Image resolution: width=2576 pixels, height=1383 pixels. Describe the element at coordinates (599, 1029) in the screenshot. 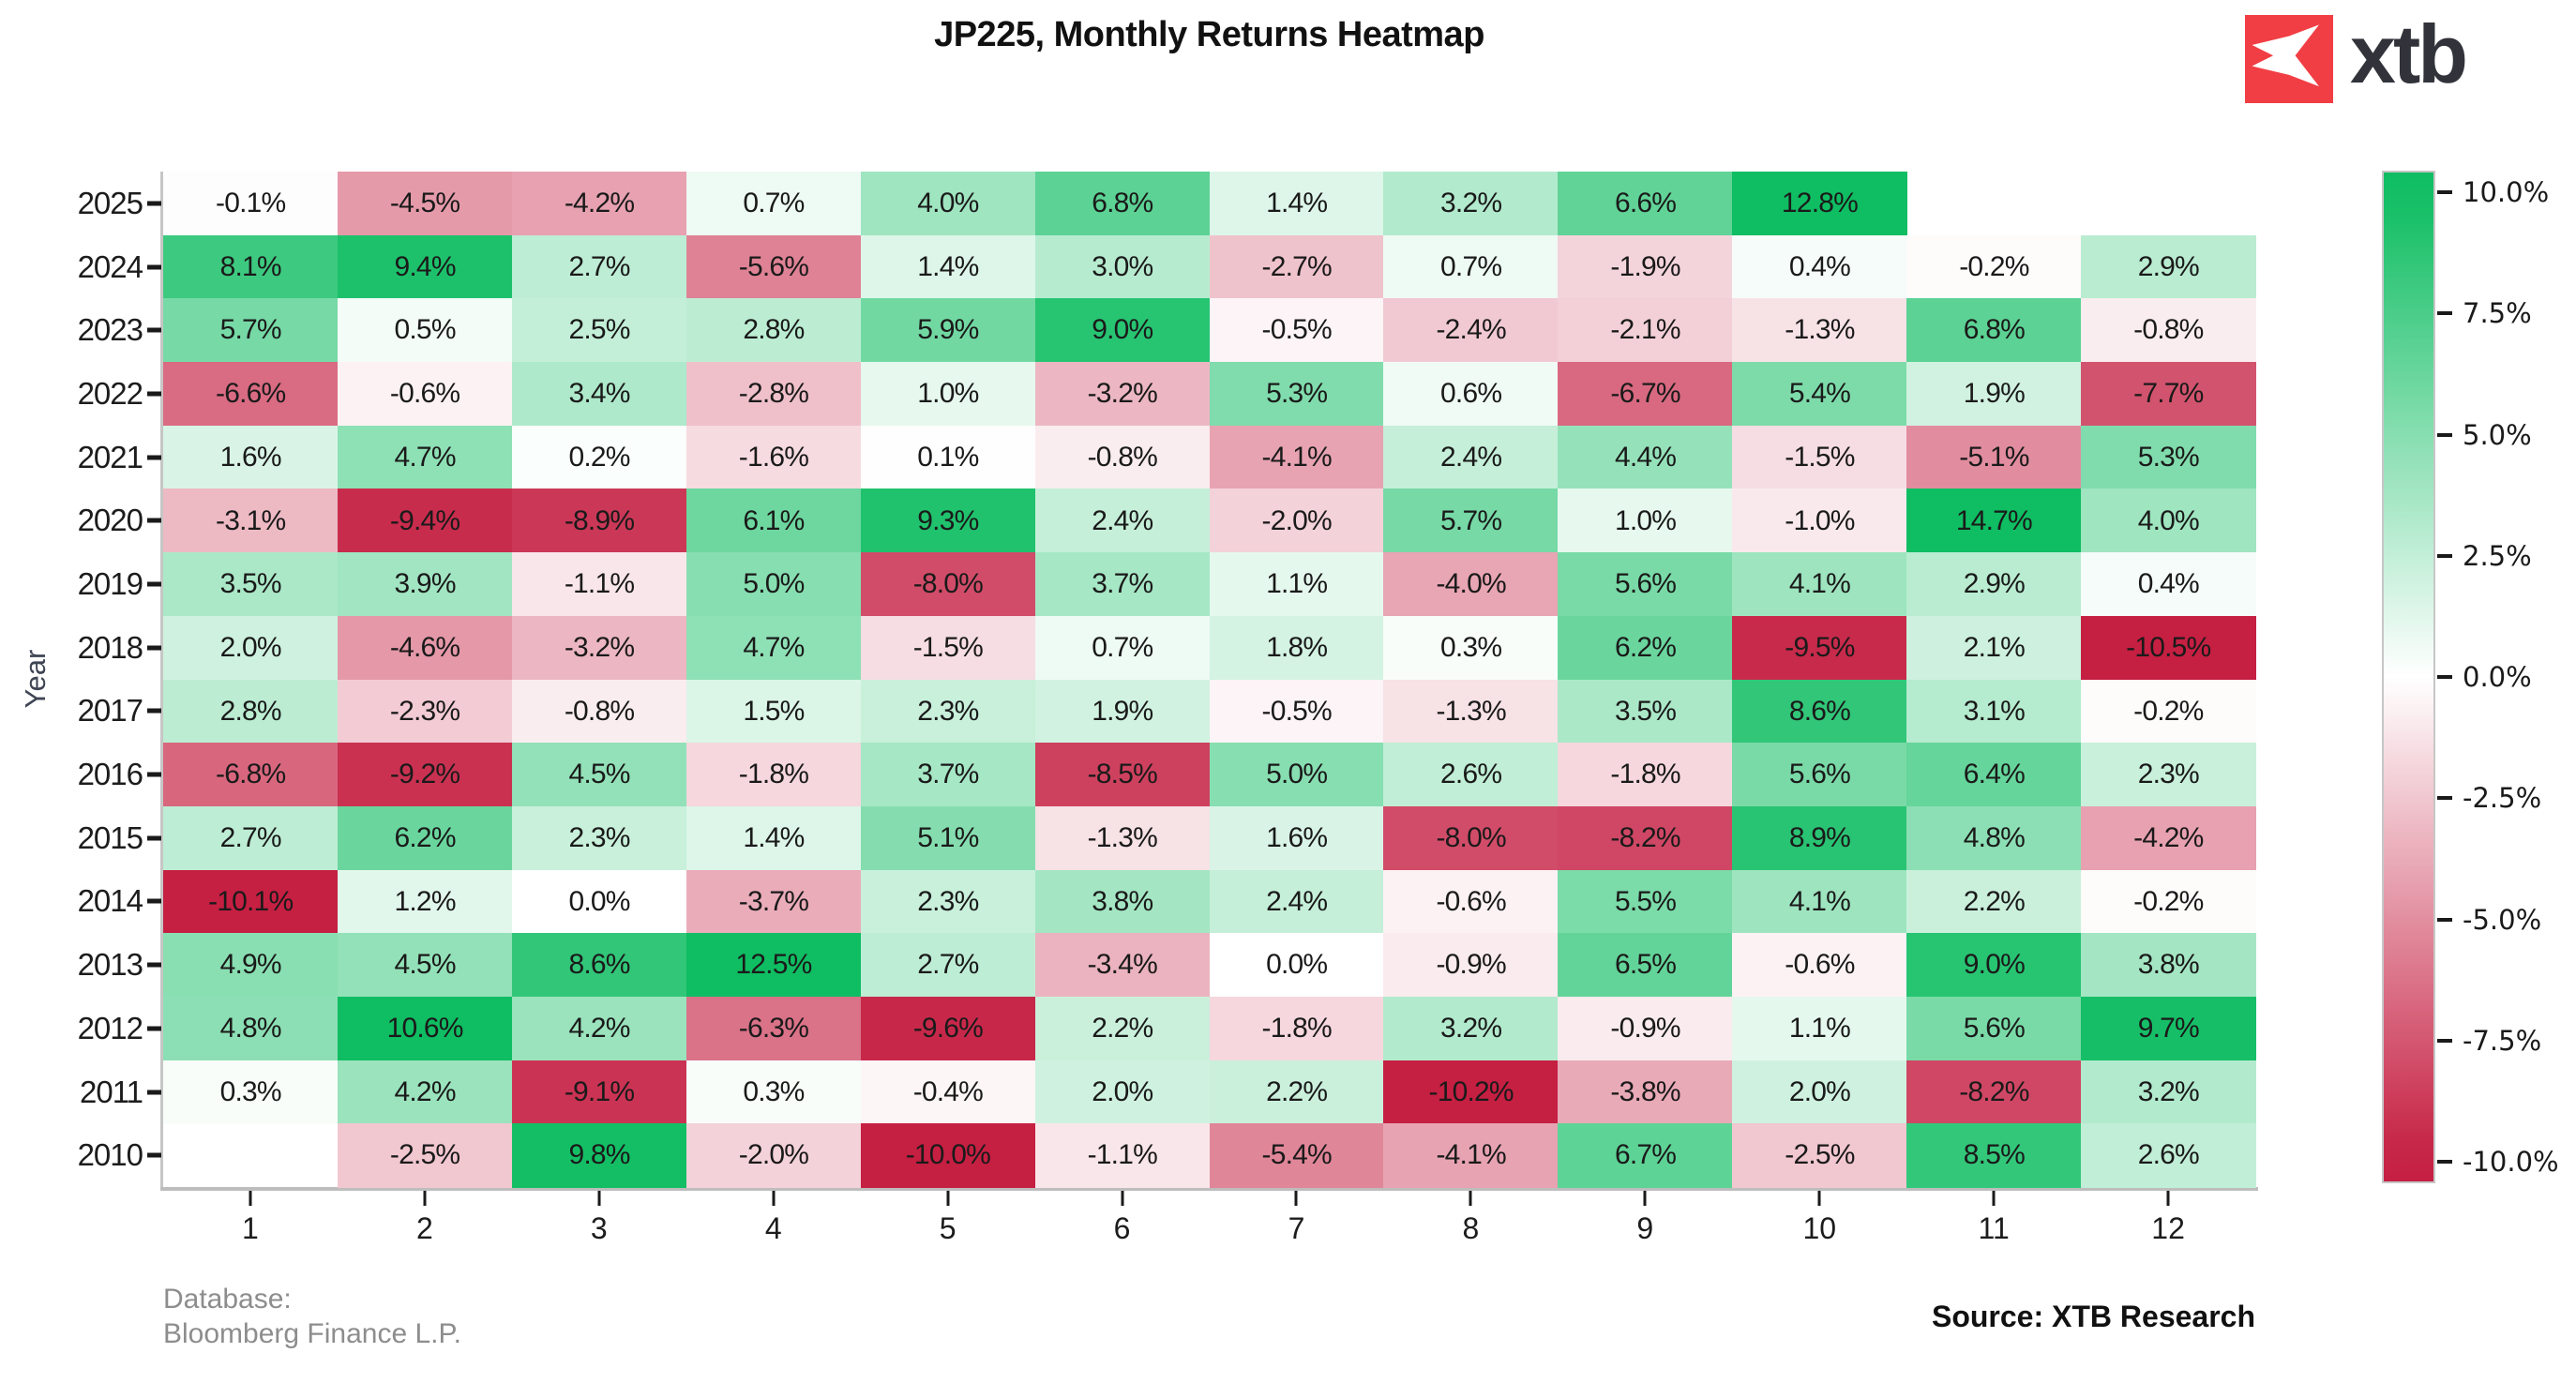

I see `cell-value-label: 4.2%` at that location.